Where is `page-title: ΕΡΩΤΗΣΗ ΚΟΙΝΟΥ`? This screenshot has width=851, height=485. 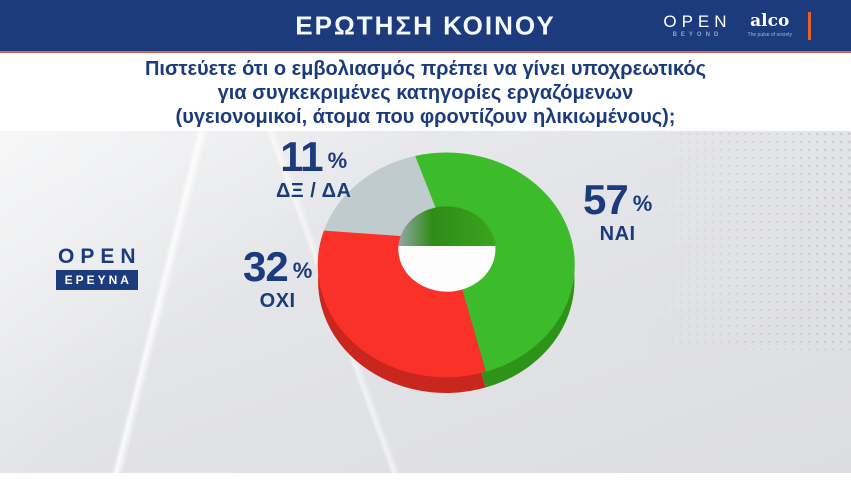
page-title: ΕΡΩΤΗΣΗ ΚΟΙΝΟΥ is located at coordinates (425, 25).